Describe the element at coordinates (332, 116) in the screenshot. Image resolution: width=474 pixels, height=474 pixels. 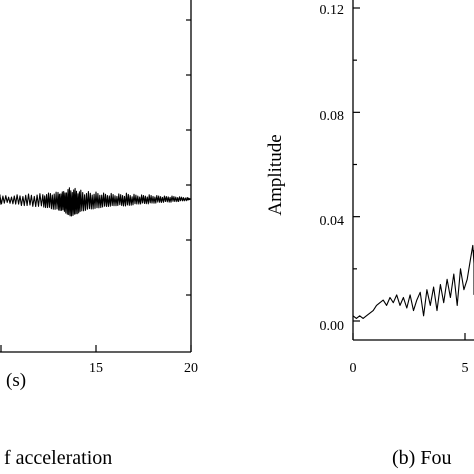
I see `panel-b-ytick-label-0.08: 0.08` at that location.